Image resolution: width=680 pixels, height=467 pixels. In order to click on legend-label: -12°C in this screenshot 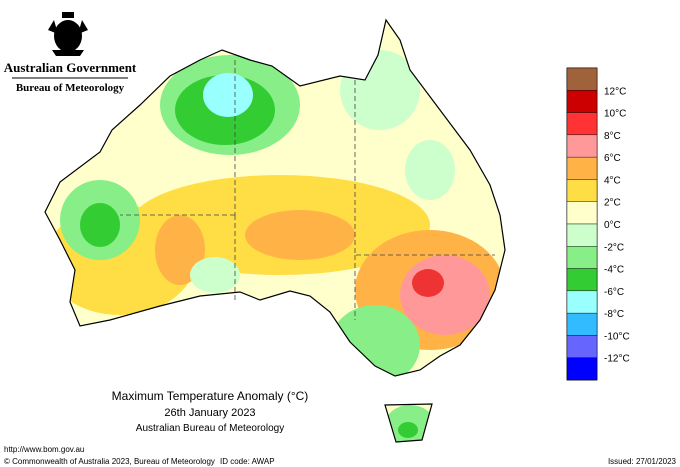, I will do `click(617, 359)`.